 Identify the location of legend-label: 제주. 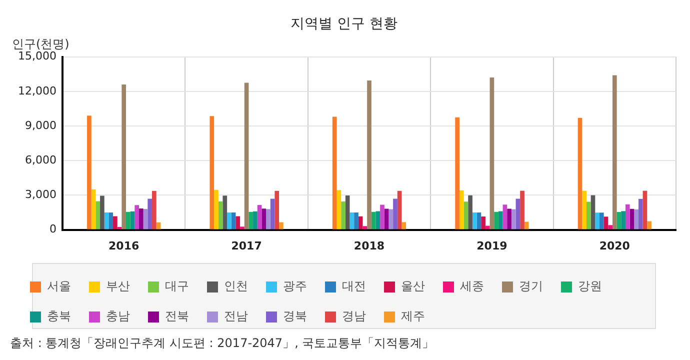
(413, 316).